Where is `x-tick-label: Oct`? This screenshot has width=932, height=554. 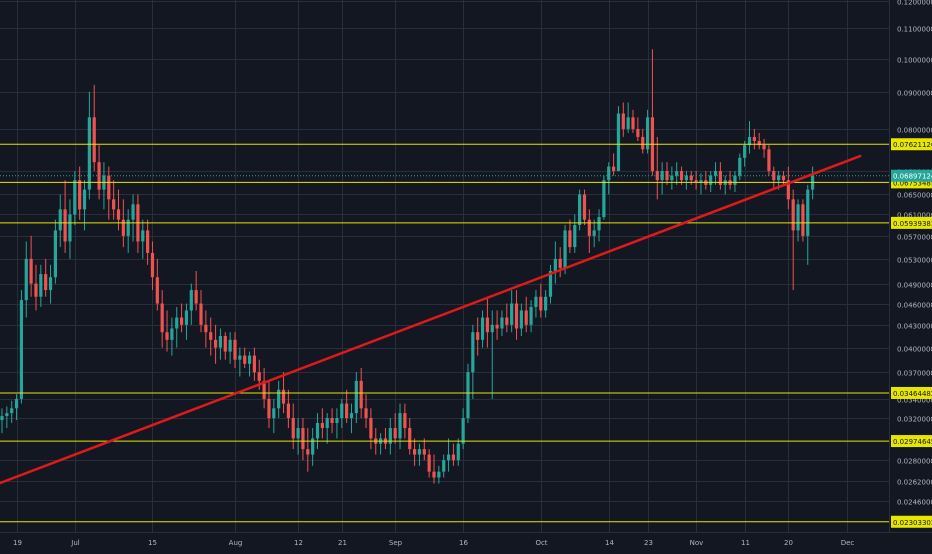 x-tick-label: Oct is located at coordinates (541, 543).